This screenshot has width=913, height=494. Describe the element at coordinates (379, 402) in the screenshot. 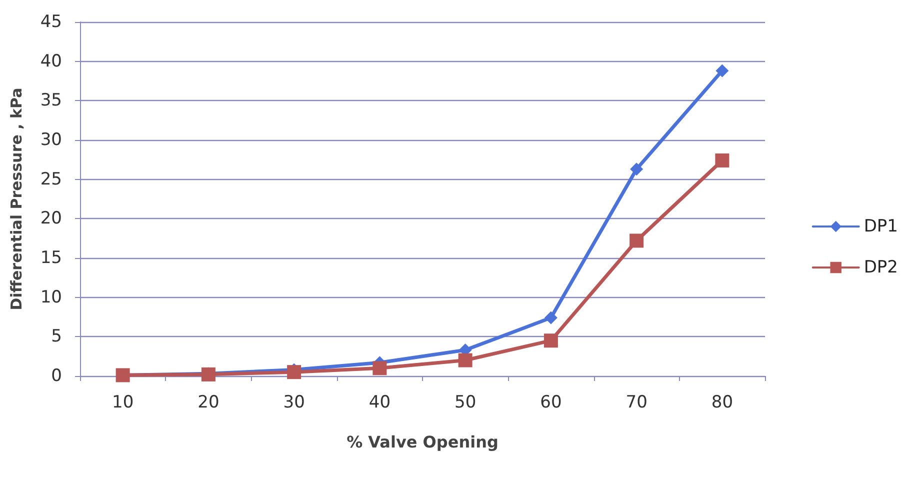

I see `x-tick-label: 40` at that location.